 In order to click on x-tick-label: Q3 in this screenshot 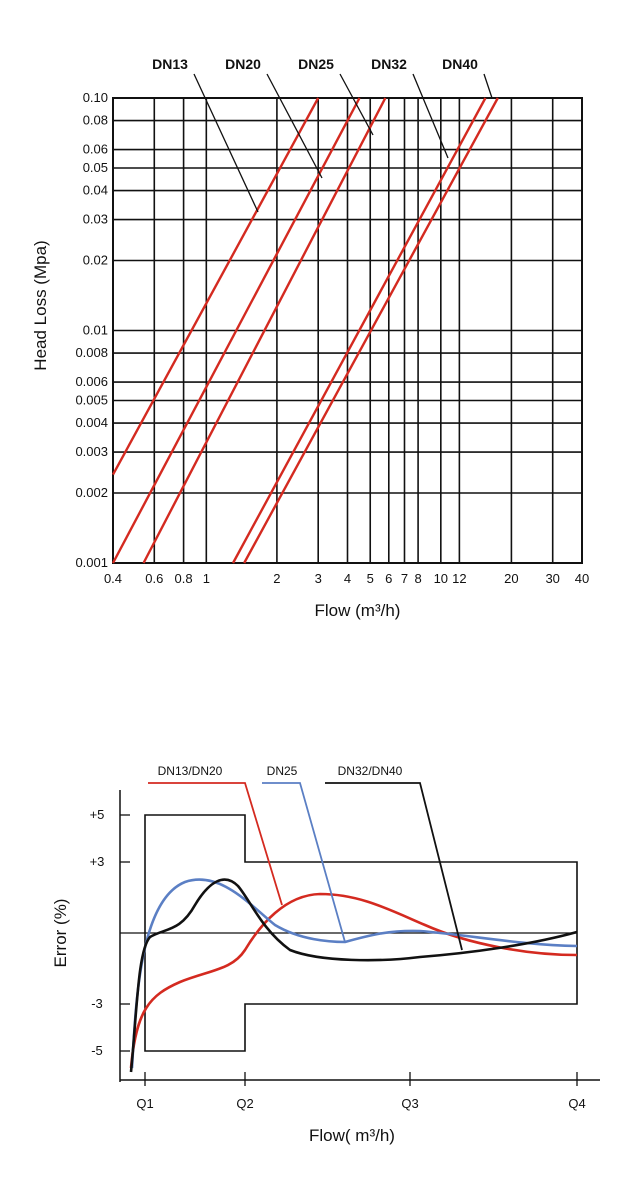, I will do `click(409, 1103)`.